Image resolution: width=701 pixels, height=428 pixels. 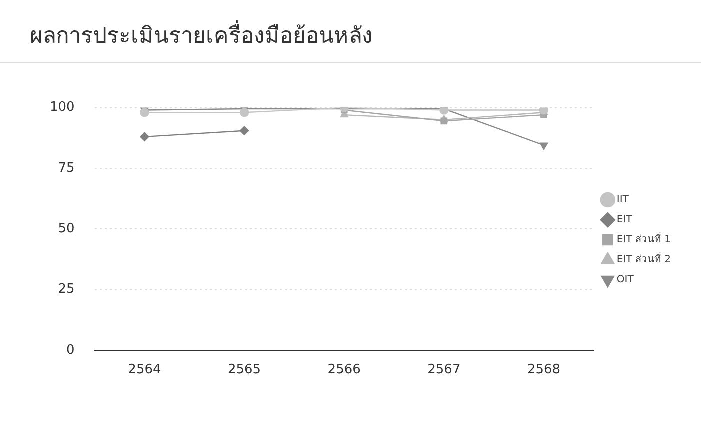 What do you see at coordinates (70, 350) in the screenshot?
I see `y-tick-label: 0` at bounding box center [70, 350].